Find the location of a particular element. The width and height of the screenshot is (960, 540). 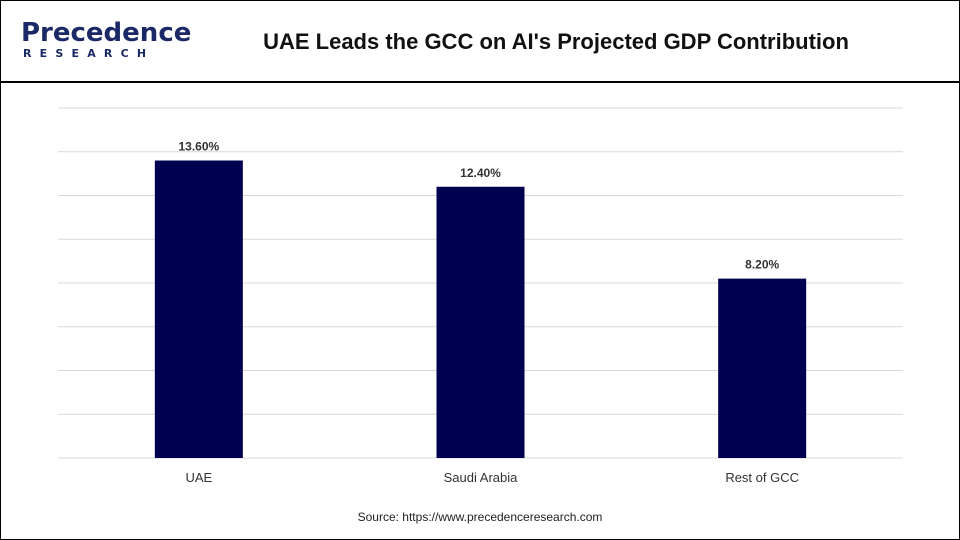

x-tick-label: Saudi Arabia is located at coordinates (481, 477).